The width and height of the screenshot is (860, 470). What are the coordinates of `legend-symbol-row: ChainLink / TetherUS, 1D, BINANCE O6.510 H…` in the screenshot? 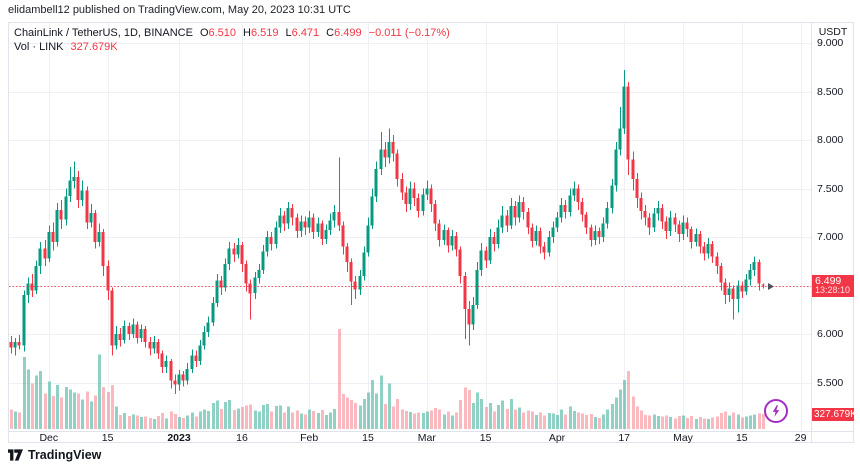 It's located at (232, 33).